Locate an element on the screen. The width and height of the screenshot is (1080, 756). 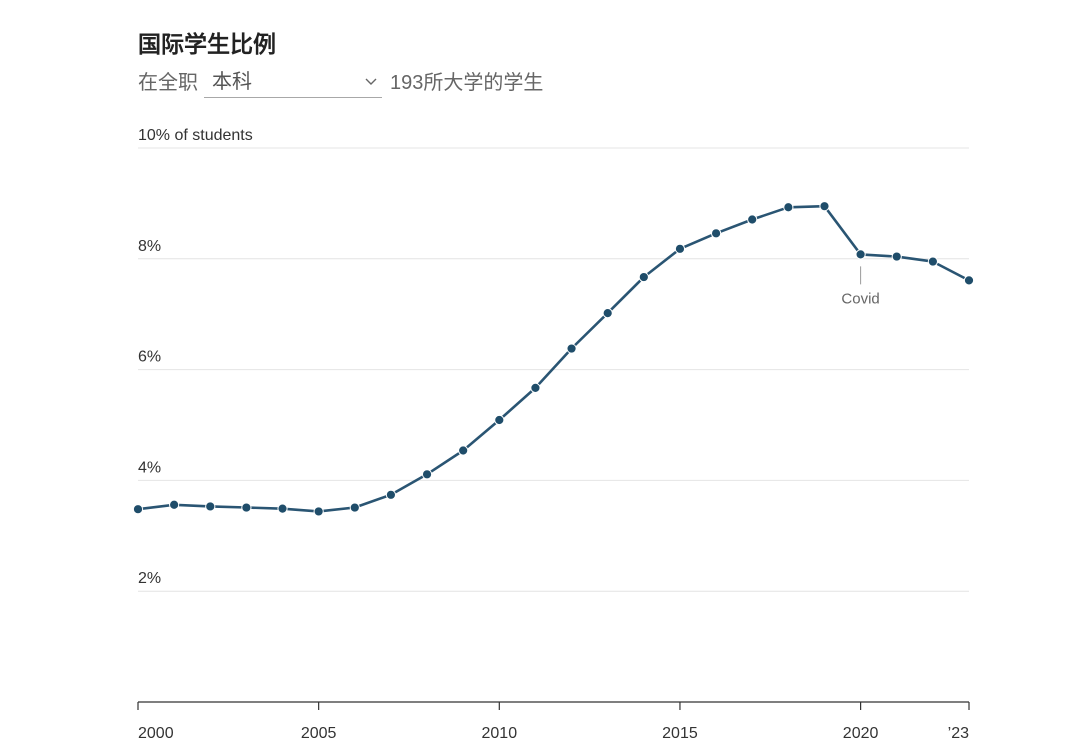
degree-level-dropdown: 本科 is located at coordinates (293, 83).